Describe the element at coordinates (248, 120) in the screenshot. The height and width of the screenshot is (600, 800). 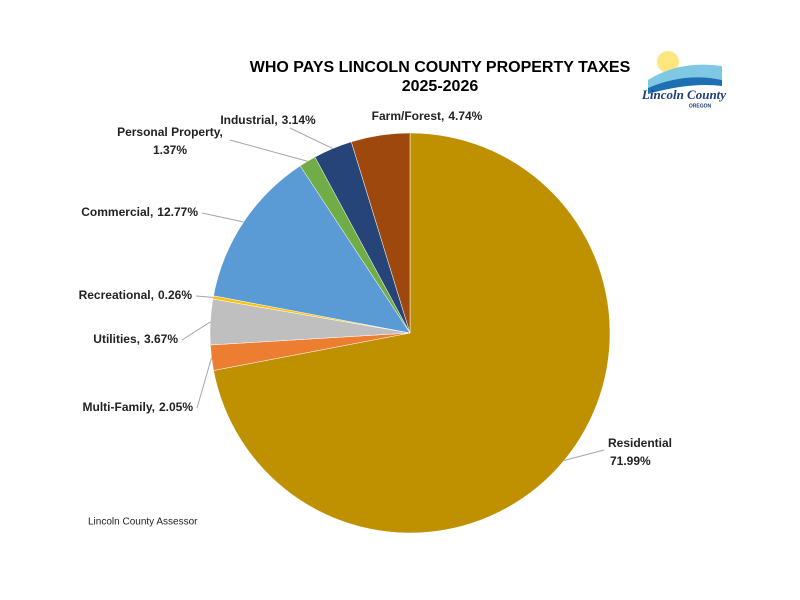
I see `data-label-name: Industrial,` at that location.